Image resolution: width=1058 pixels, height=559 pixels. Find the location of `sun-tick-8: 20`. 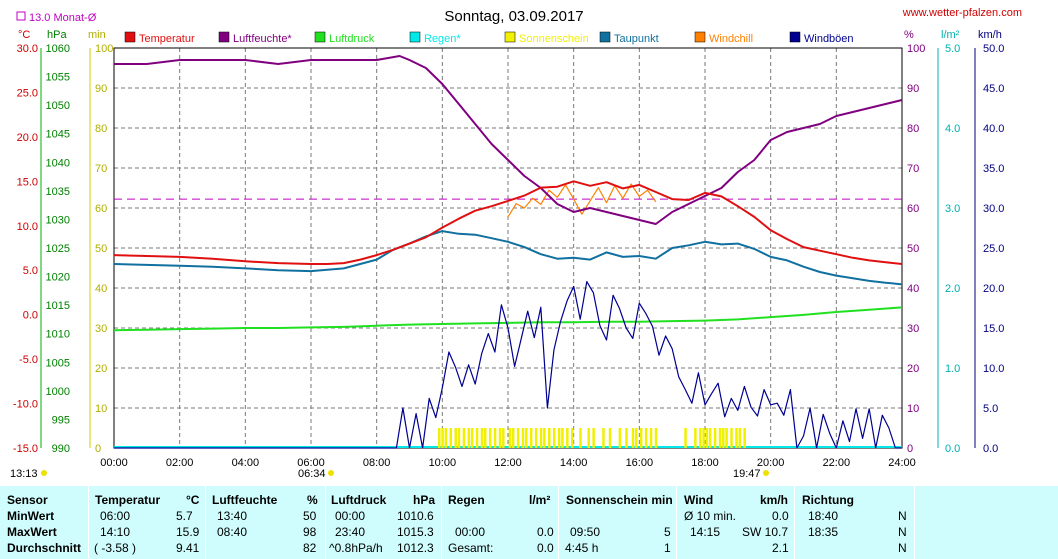

sun-tick-8: 20 is located at coordinates (101, 369).